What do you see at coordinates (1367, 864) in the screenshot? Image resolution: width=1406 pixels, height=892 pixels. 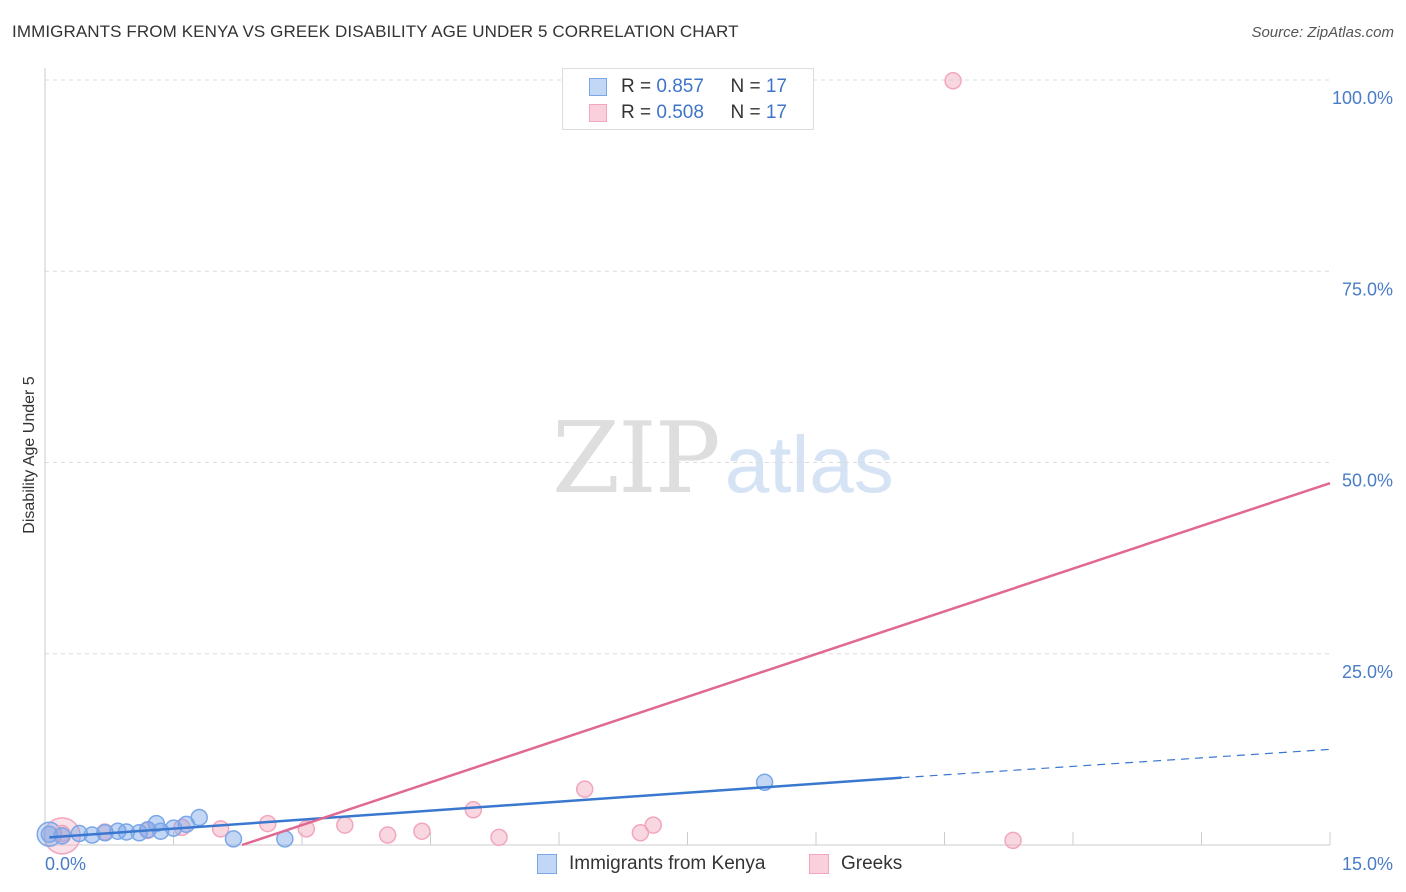 I see `x-tick-label-max: 15.0%` at bounding box center [1367, 864].